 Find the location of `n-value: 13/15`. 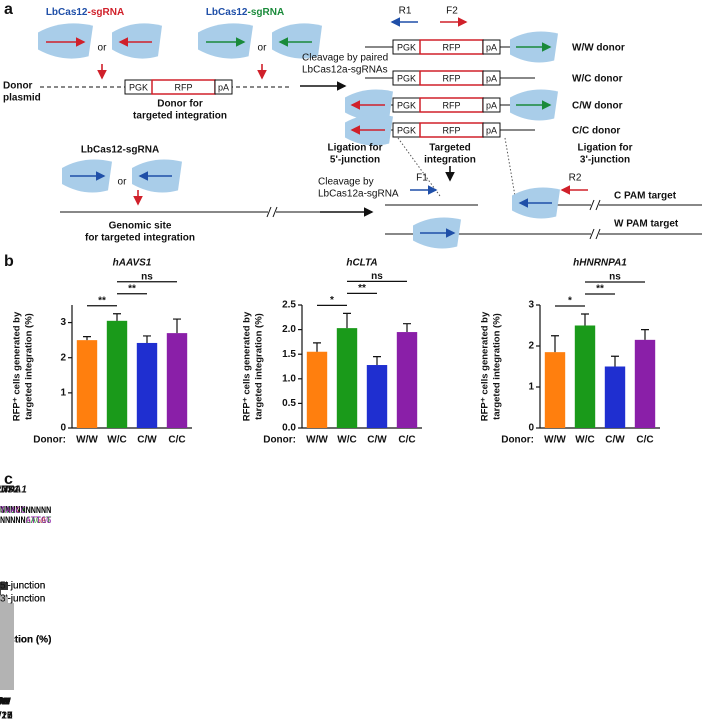

n-value: 13/15 is located at coordinates (6, 716).